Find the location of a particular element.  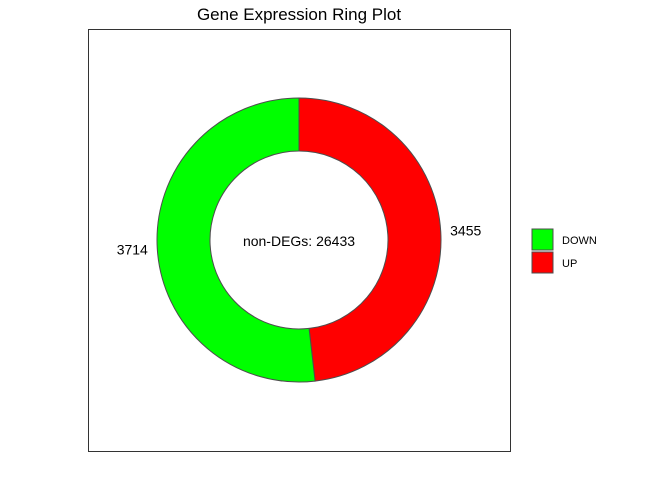

legend-key-down is located at coordinates (542, 239).